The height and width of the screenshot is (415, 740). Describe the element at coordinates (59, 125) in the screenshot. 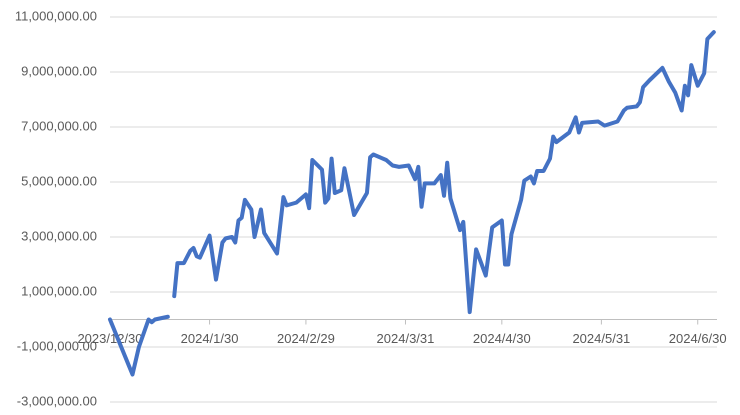

I see `y-tick-label: 7,000,000.00` at that location.